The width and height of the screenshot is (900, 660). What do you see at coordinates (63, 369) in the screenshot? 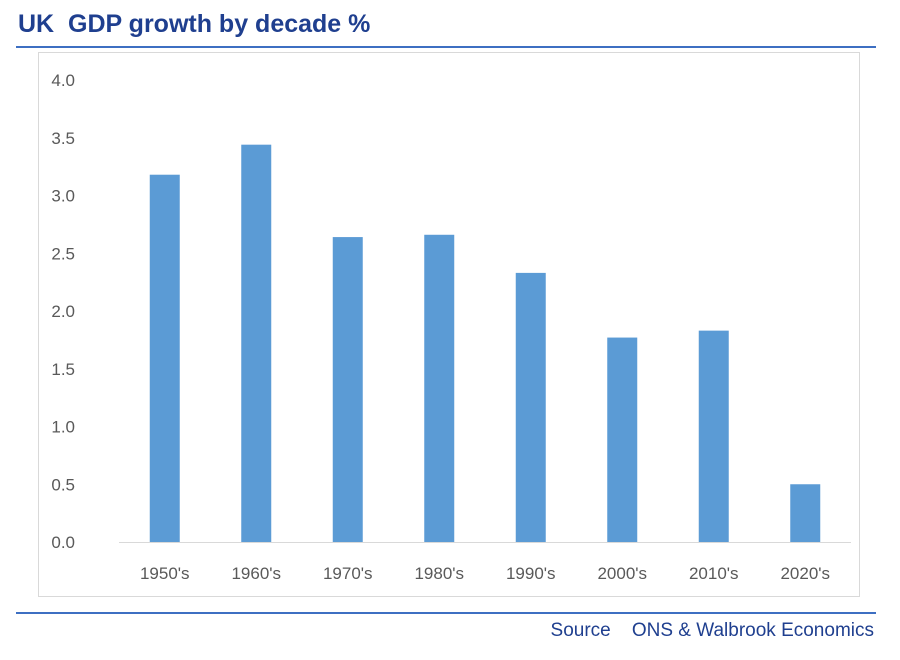
I see `y-tick-label: 1.5` at bounding box center [63, 369].